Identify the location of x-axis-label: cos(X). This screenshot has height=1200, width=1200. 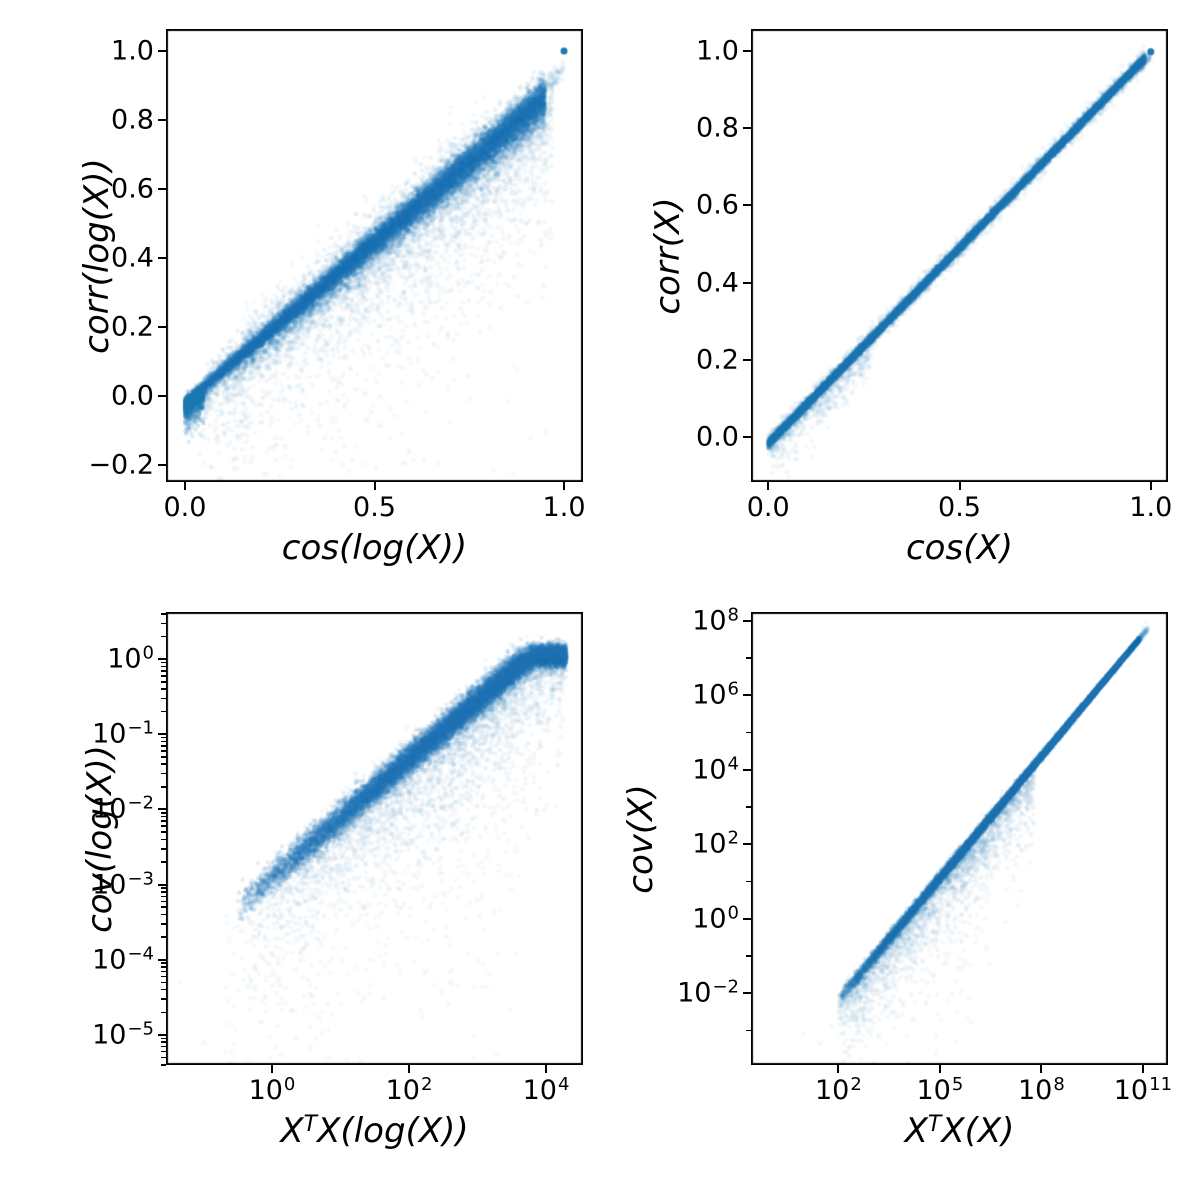
(959, 548).